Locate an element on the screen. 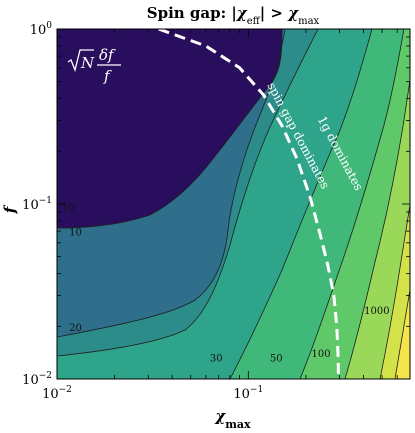  contour-label: 50 is located at coordinates (276, 358).